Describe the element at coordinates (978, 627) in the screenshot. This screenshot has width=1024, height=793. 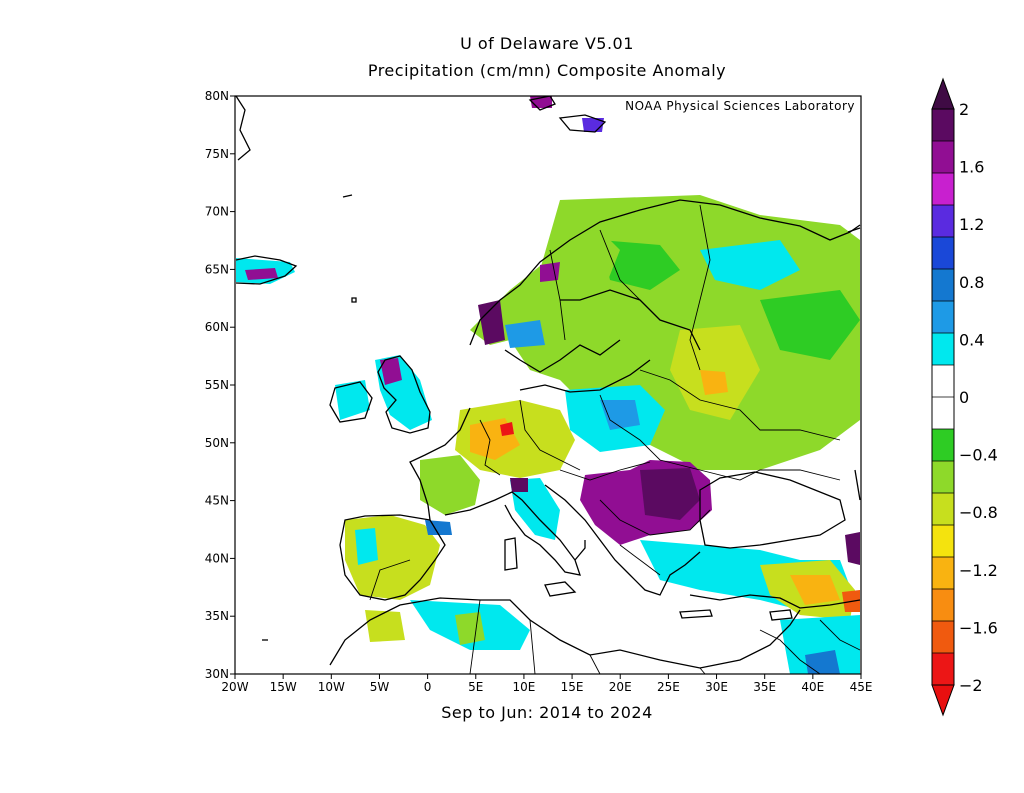
I see `colorbar-label: −1.6` at that location.